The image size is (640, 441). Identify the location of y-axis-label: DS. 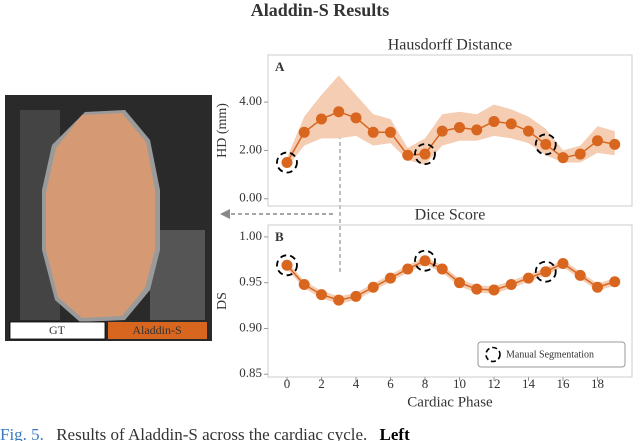
(222, 301).